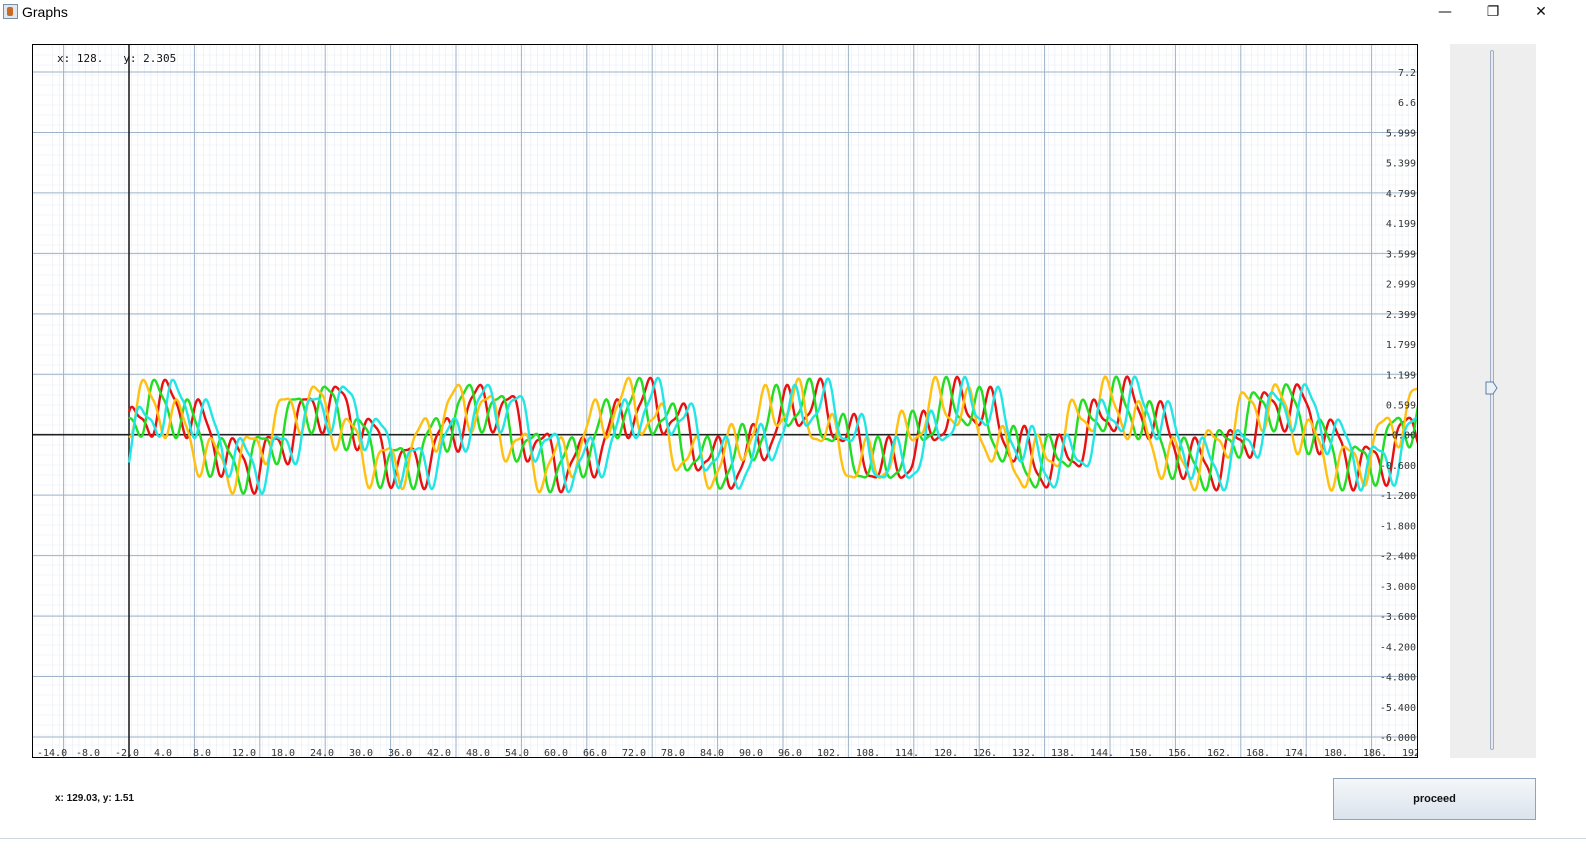  Describe the element at coordinates (829, 753) in the screenshot. I see `x-tick-label: 102.` at that location.